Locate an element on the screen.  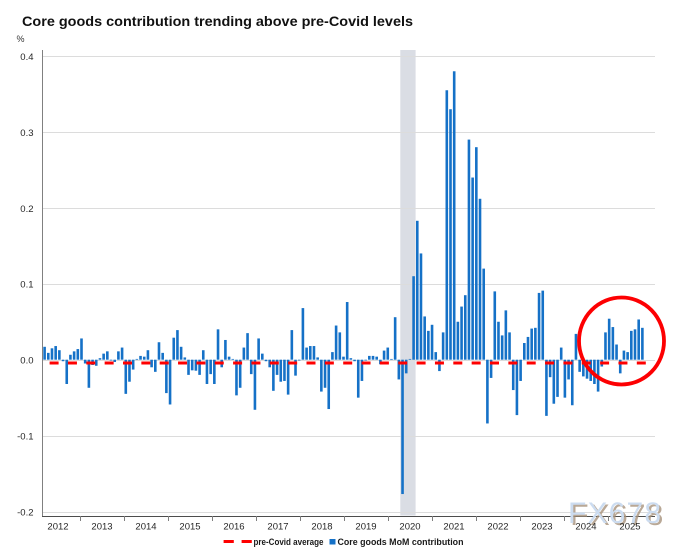
svg-text: 2024 is located at coordinates (585, 527).